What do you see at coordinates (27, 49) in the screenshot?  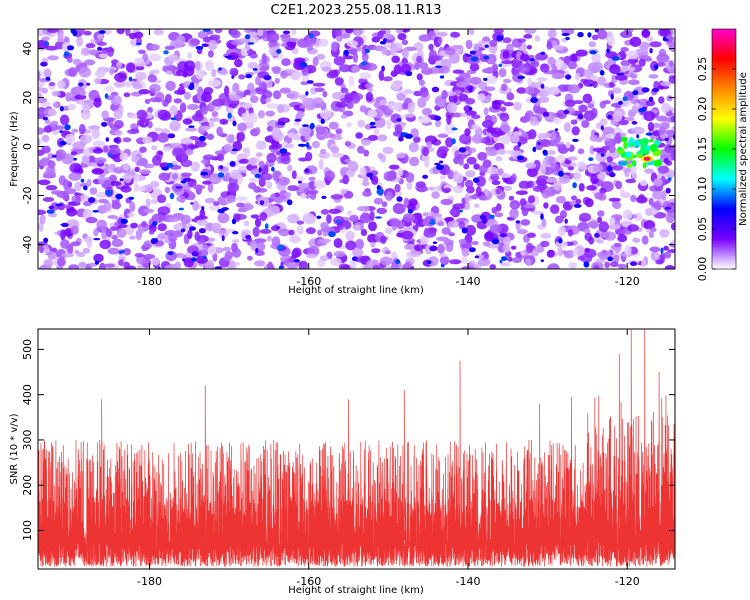 I see `y-tick-label: 40` at bounding box center [27, 49].